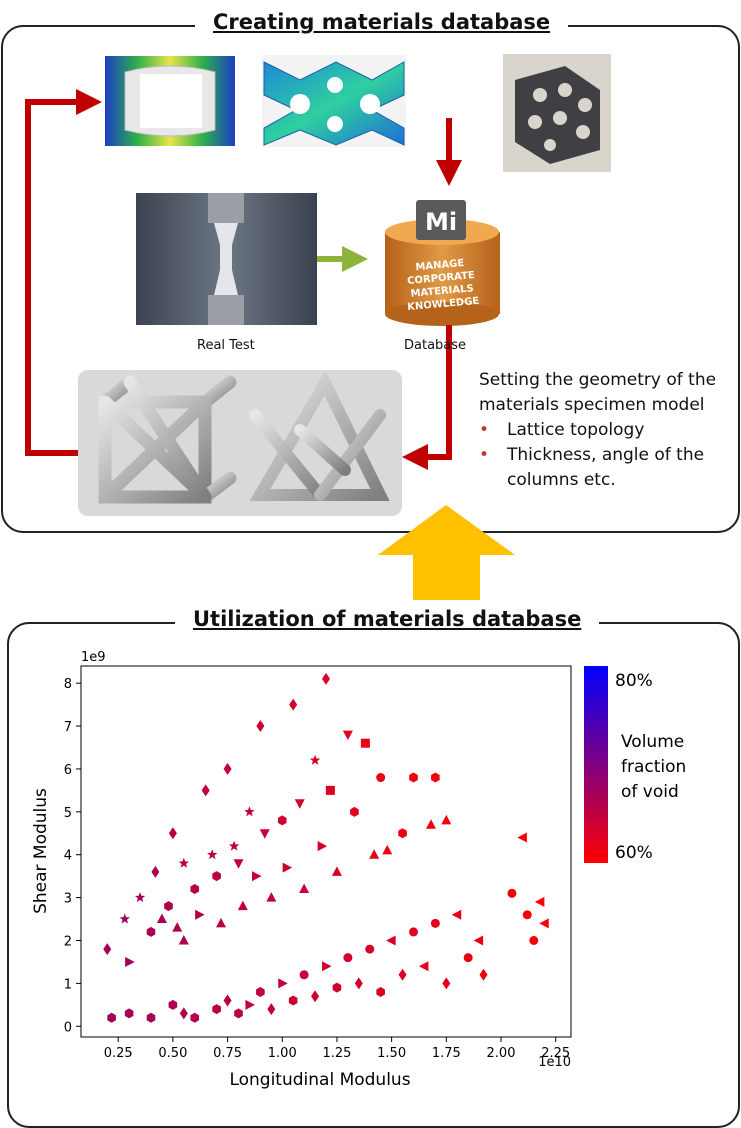  I want to click on db-to-cells-arrow-head-icon, so click(415, 457).